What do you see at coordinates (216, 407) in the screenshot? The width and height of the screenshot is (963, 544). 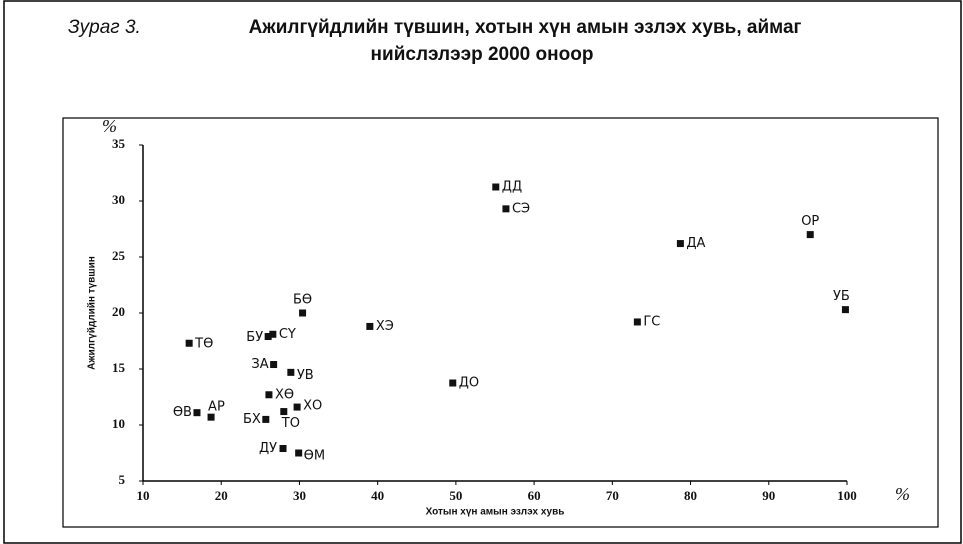 I see `point-label: АР` at bounding box center [216, 407].